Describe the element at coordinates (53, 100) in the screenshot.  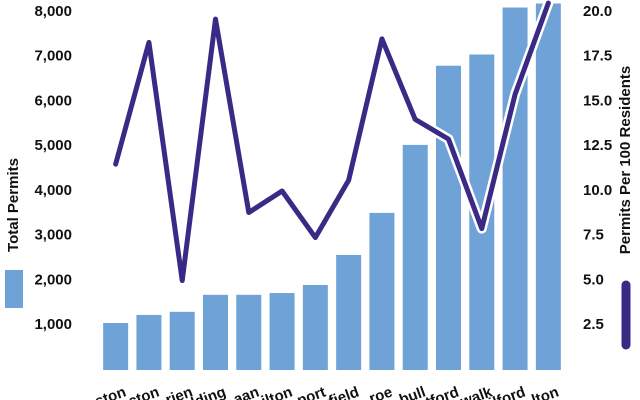
I see `y-tick-label: 6,000` at that location.